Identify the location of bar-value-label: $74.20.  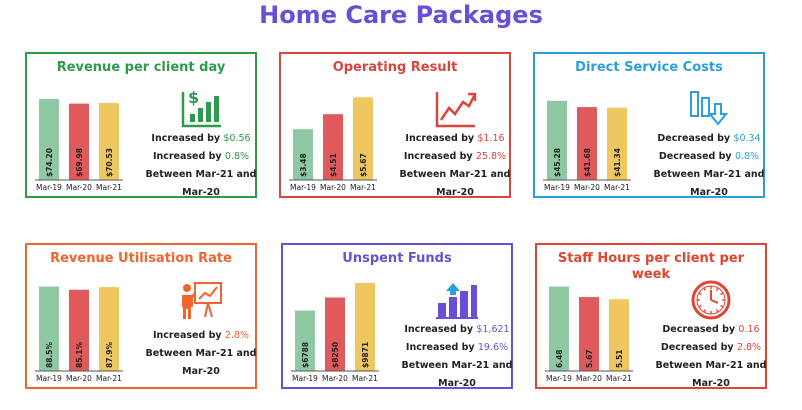
(49, 162).